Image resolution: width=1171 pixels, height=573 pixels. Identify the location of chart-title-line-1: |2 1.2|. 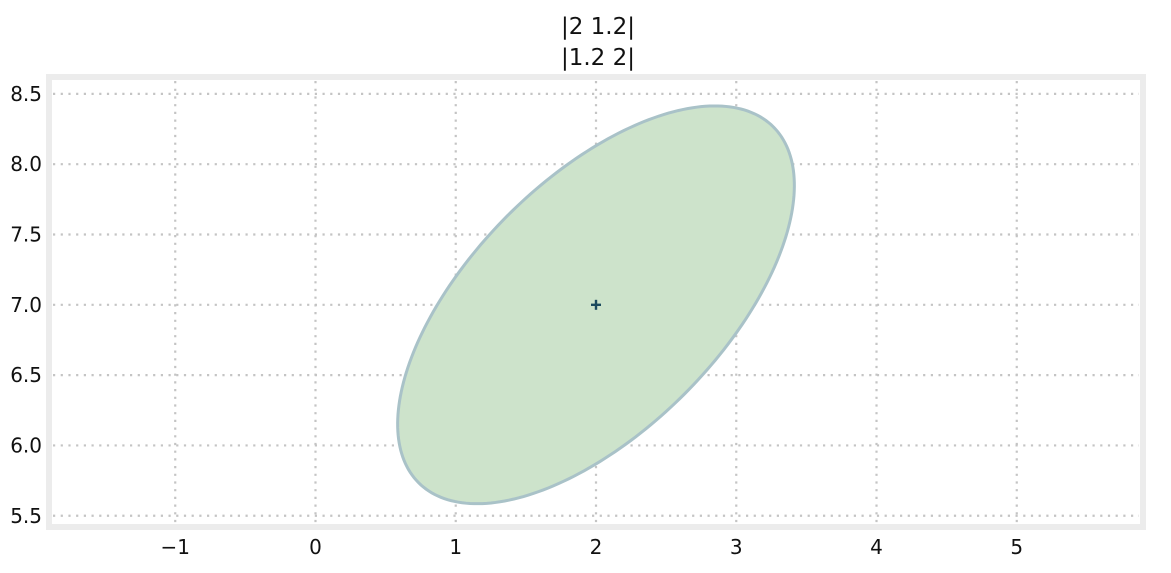
(598, 27).